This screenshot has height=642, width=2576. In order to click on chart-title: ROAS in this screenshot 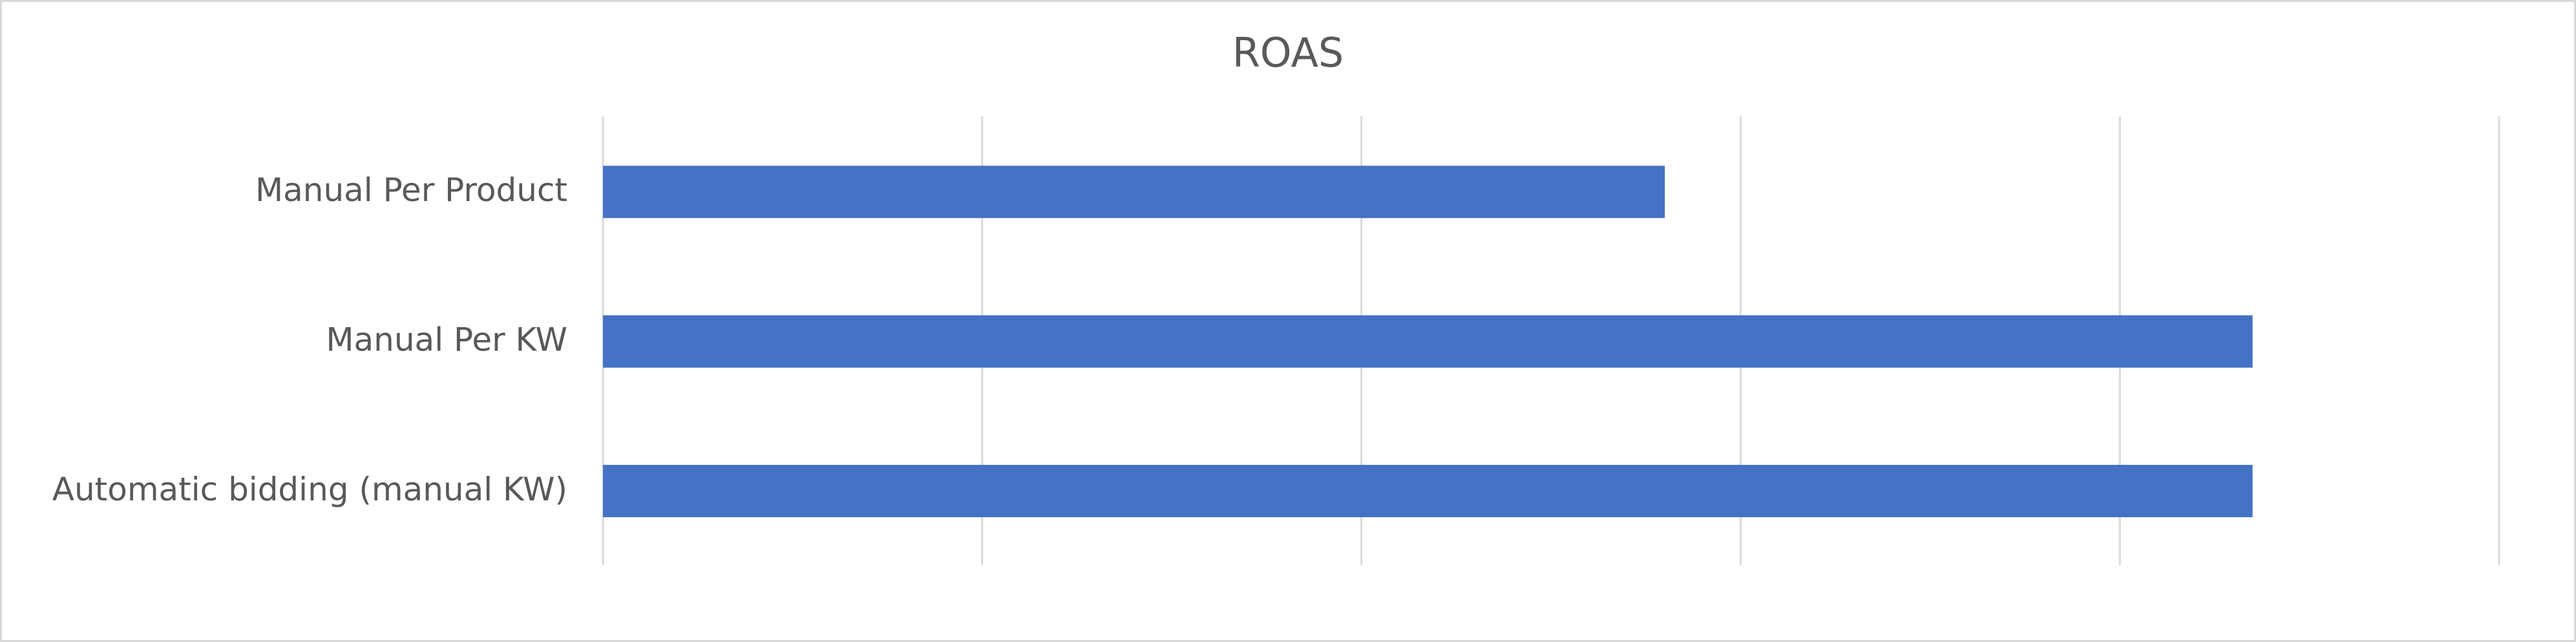, I will do `click(1288, 52)`.